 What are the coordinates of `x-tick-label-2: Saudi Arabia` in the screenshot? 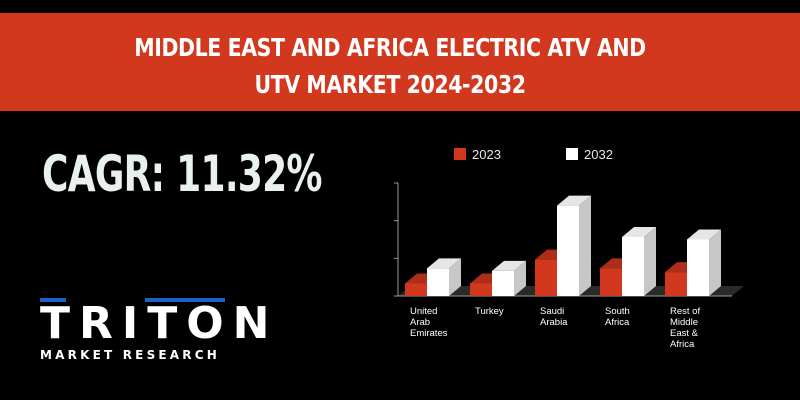 It's located at (554, 317).